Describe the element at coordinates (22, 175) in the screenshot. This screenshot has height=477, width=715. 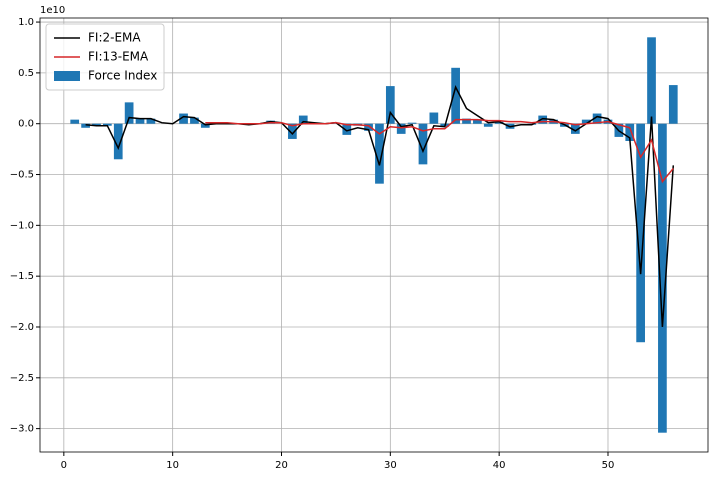
I see `y-tick-label: −0.5` at that location.